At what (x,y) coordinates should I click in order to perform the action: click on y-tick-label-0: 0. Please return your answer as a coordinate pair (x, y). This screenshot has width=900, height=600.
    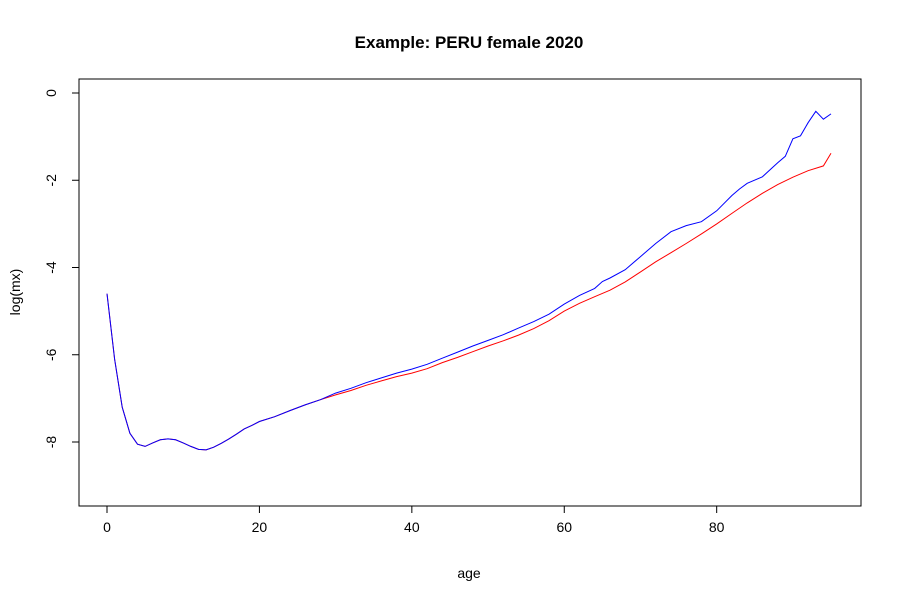
    Looking at the image, I should click on (51, 93).